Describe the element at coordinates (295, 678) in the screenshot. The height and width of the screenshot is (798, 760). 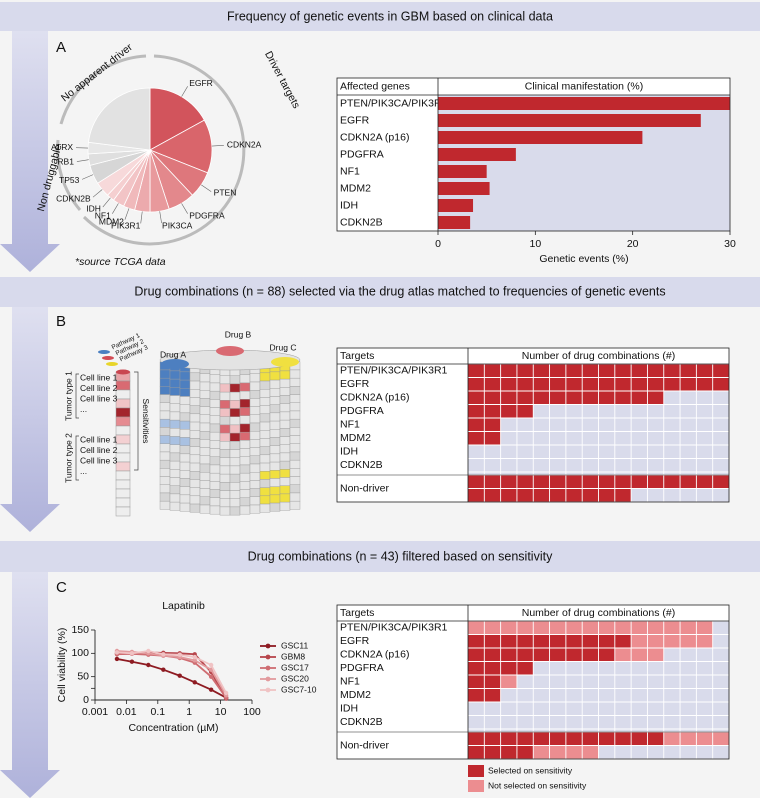
I see `legend-label: GSC20` at that location.